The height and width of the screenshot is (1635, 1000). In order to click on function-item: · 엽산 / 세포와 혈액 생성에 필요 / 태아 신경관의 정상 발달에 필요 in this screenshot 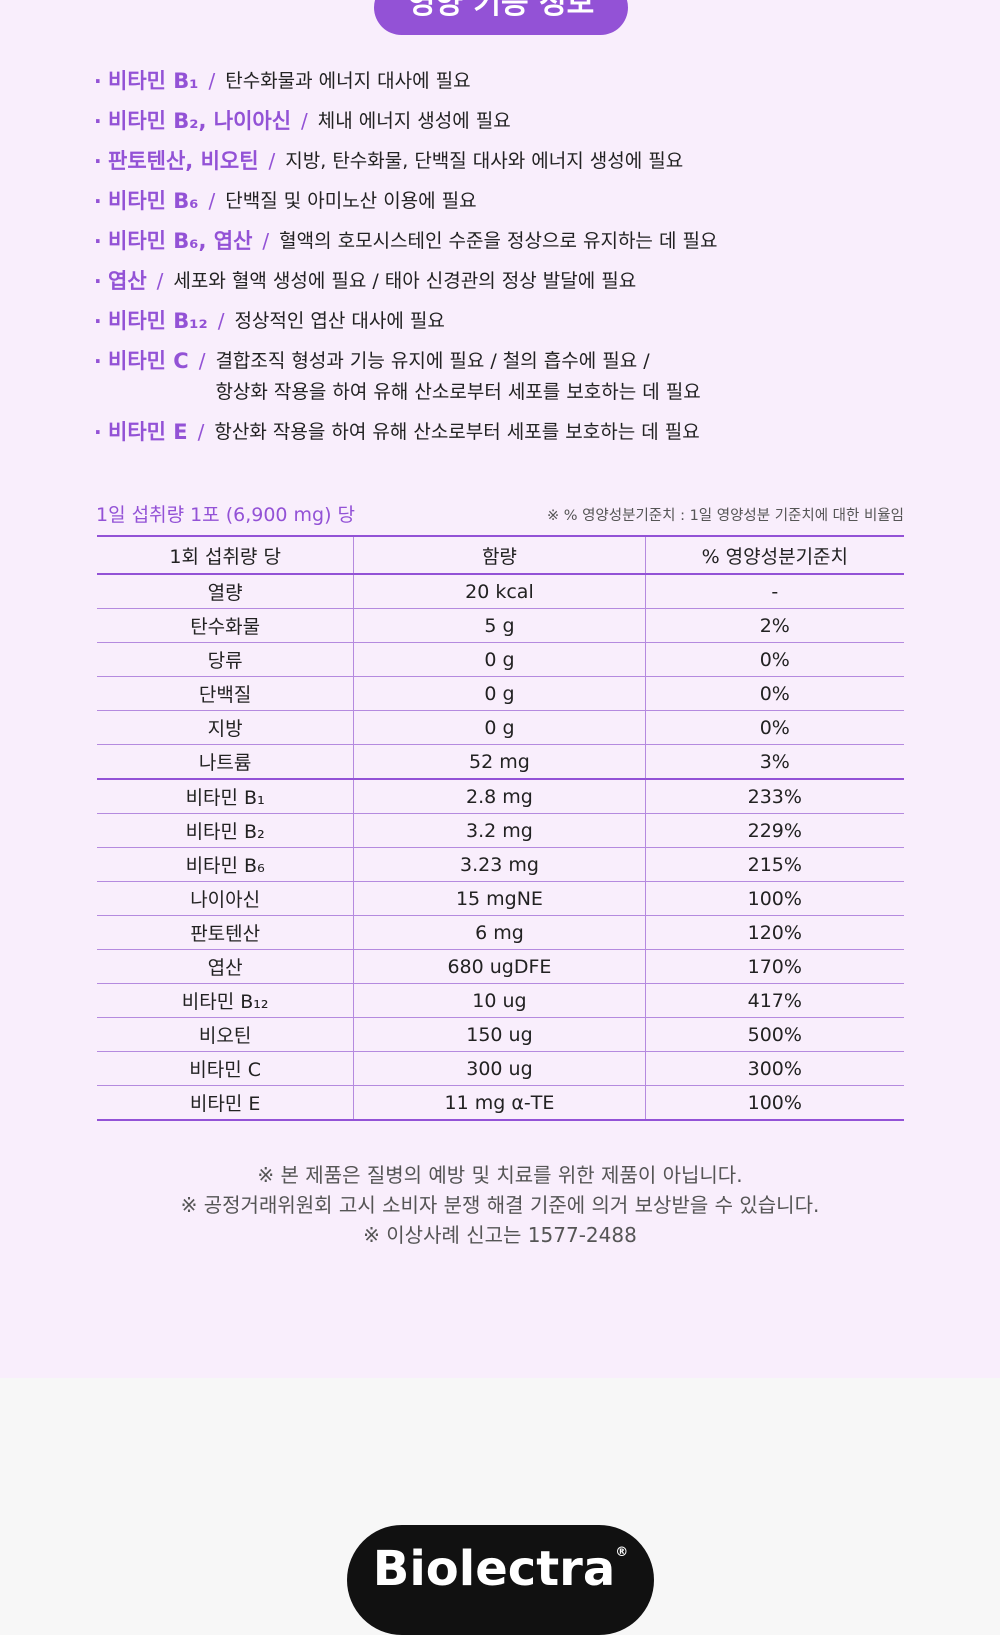, I will do `click(524, 281)`.